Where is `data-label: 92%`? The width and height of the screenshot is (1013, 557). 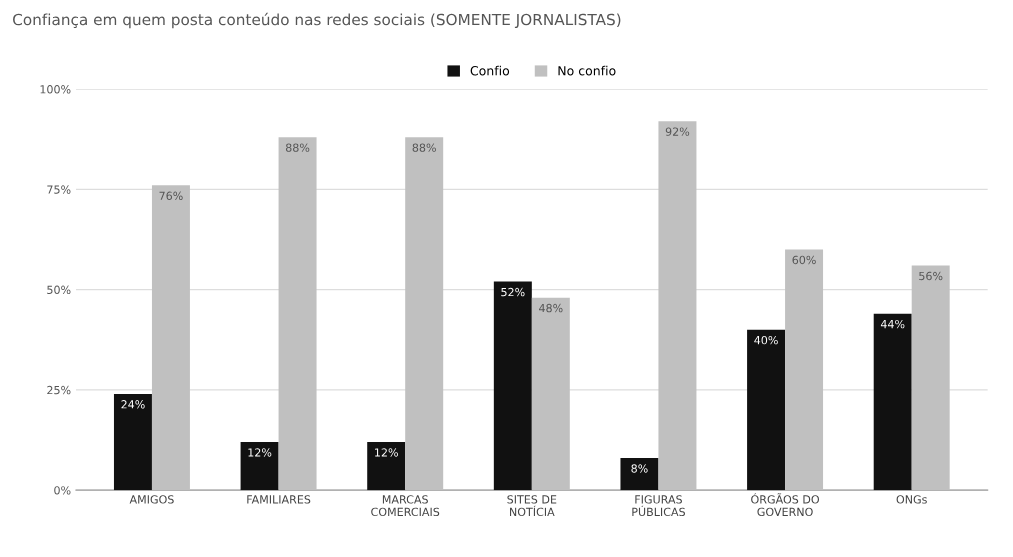
data-label: 92% is located at coordinates (677, 131).